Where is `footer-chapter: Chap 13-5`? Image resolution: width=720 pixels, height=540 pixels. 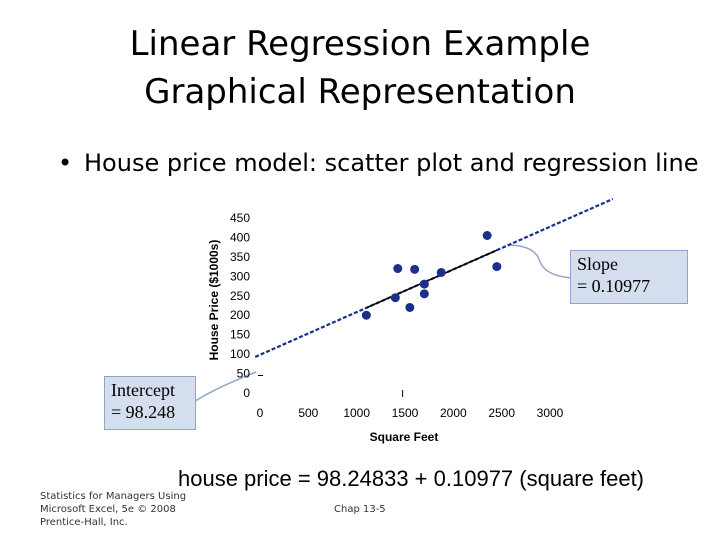 footer-chapter: Chap 13-5 is located at coordinates (360, 509).